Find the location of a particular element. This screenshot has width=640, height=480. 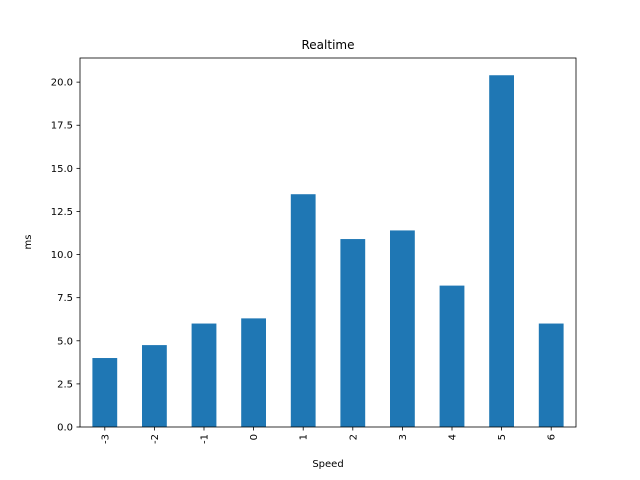

y-axis: 0.0 2.5 5.0 7.5 10.0 12.5 15.0 17.5 20.0 is located at coordinates (65, 256).